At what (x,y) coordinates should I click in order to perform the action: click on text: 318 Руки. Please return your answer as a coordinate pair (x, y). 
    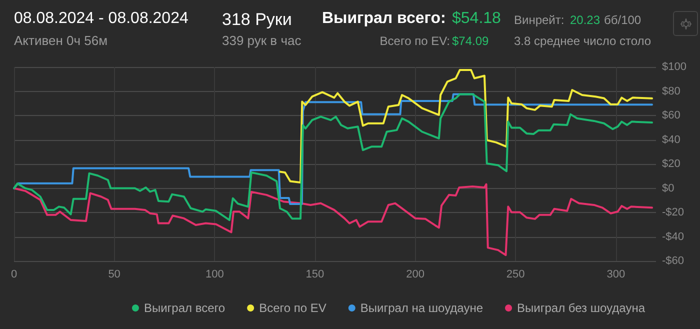
    Looking at the image, I should click on (257, 20).